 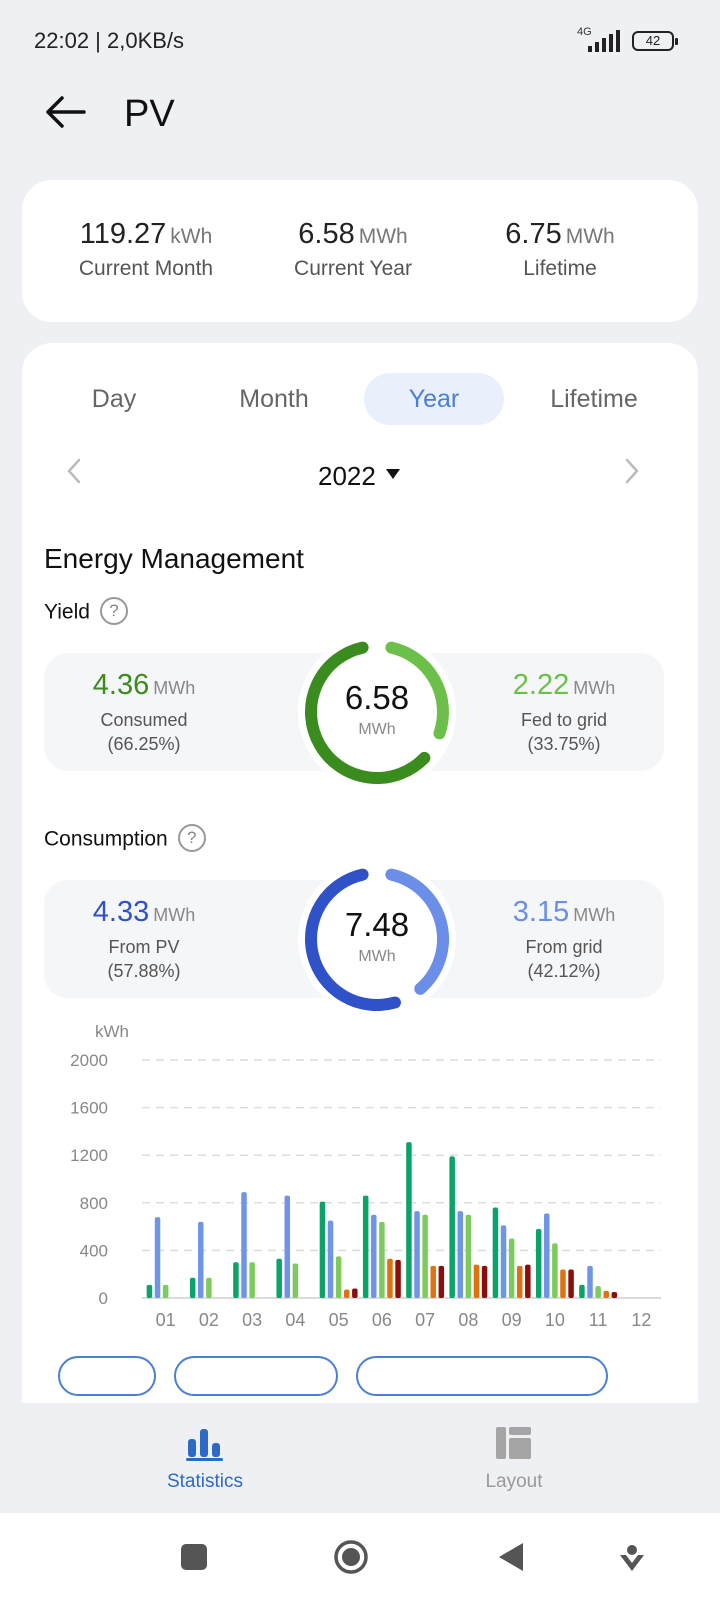 I want to click on bar-chart-icon, so click(x=204, y=1445).